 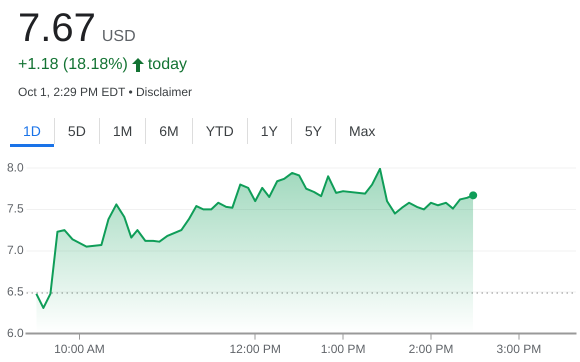 I want to click on x-tick-label: 2:00 PM, so click(x=431, y=349).